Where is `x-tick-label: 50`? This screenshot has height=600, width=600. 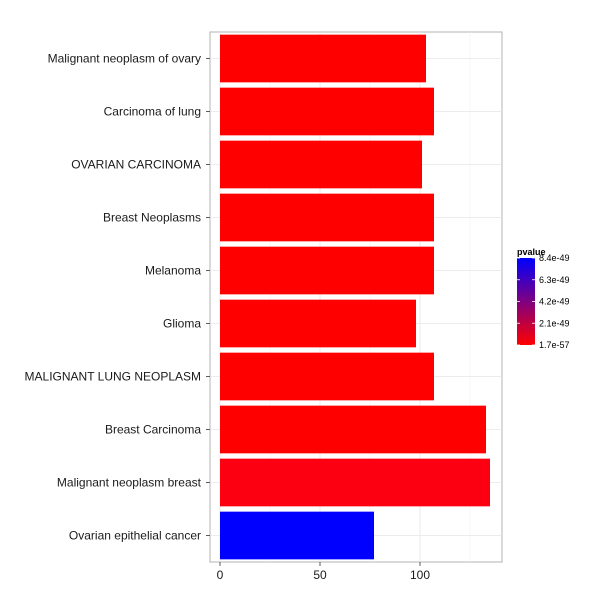 x-tick-label: 50 is located at coordinates (320, 575).